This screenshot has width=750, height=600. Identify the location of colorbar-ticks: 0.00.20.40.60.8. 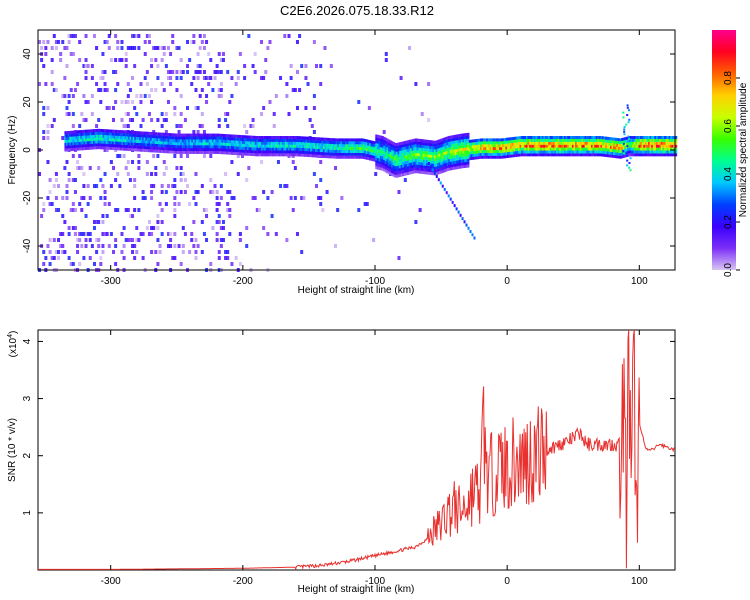
(731, 174).